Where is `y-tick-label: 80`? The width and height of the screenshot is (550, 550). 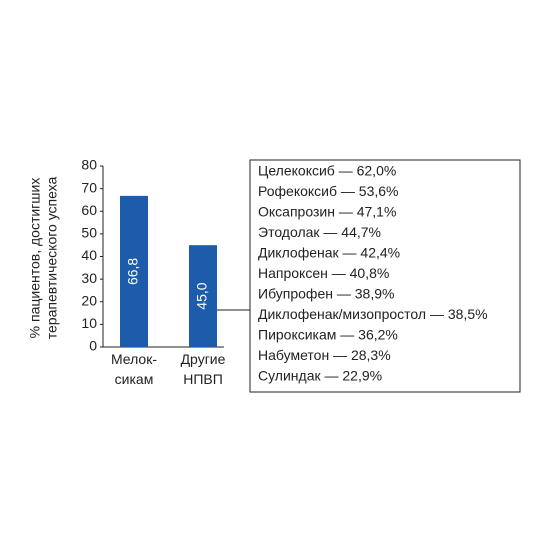
y-tick-label: 80 is located at coordinates (89, 165).